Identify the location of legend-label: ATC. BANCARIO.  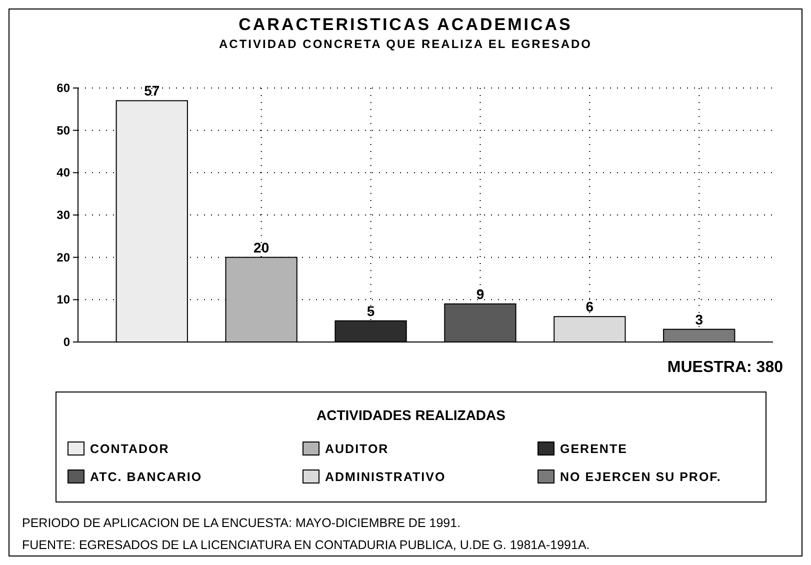
(146, 477).